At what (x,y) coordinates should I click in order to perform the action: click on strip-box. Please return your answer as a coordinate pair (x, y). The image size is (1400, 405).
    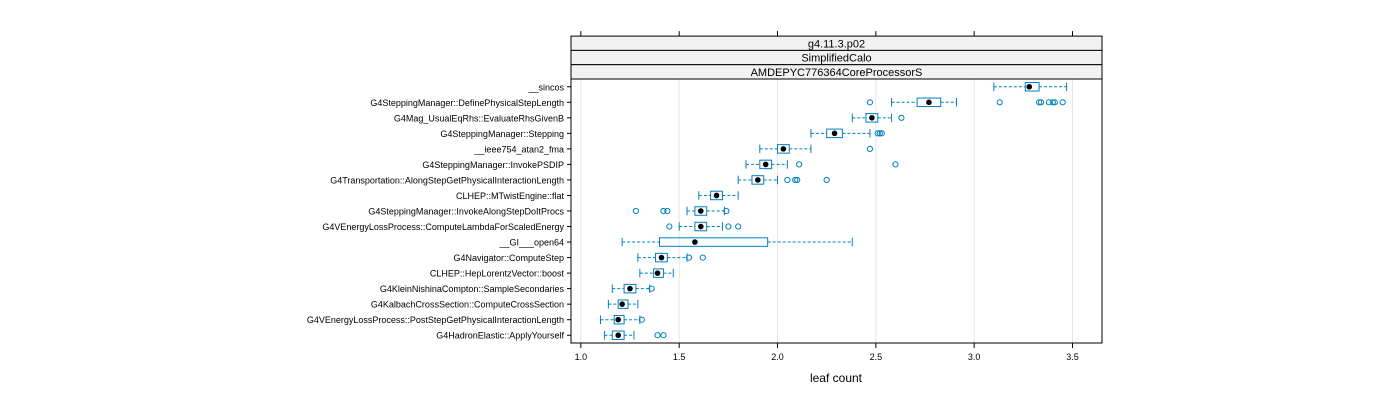
    Looking at the image, I should click on (836, 72).